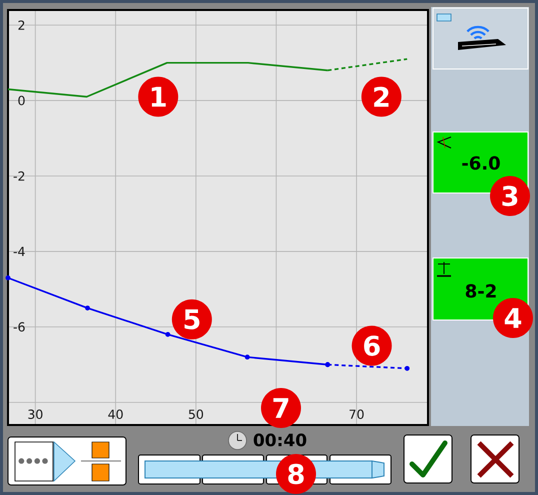  What do you see at coordinates (19, 251) in the screenshot?
I see `y-tick-label: -4` at bounding box center [19, 251].